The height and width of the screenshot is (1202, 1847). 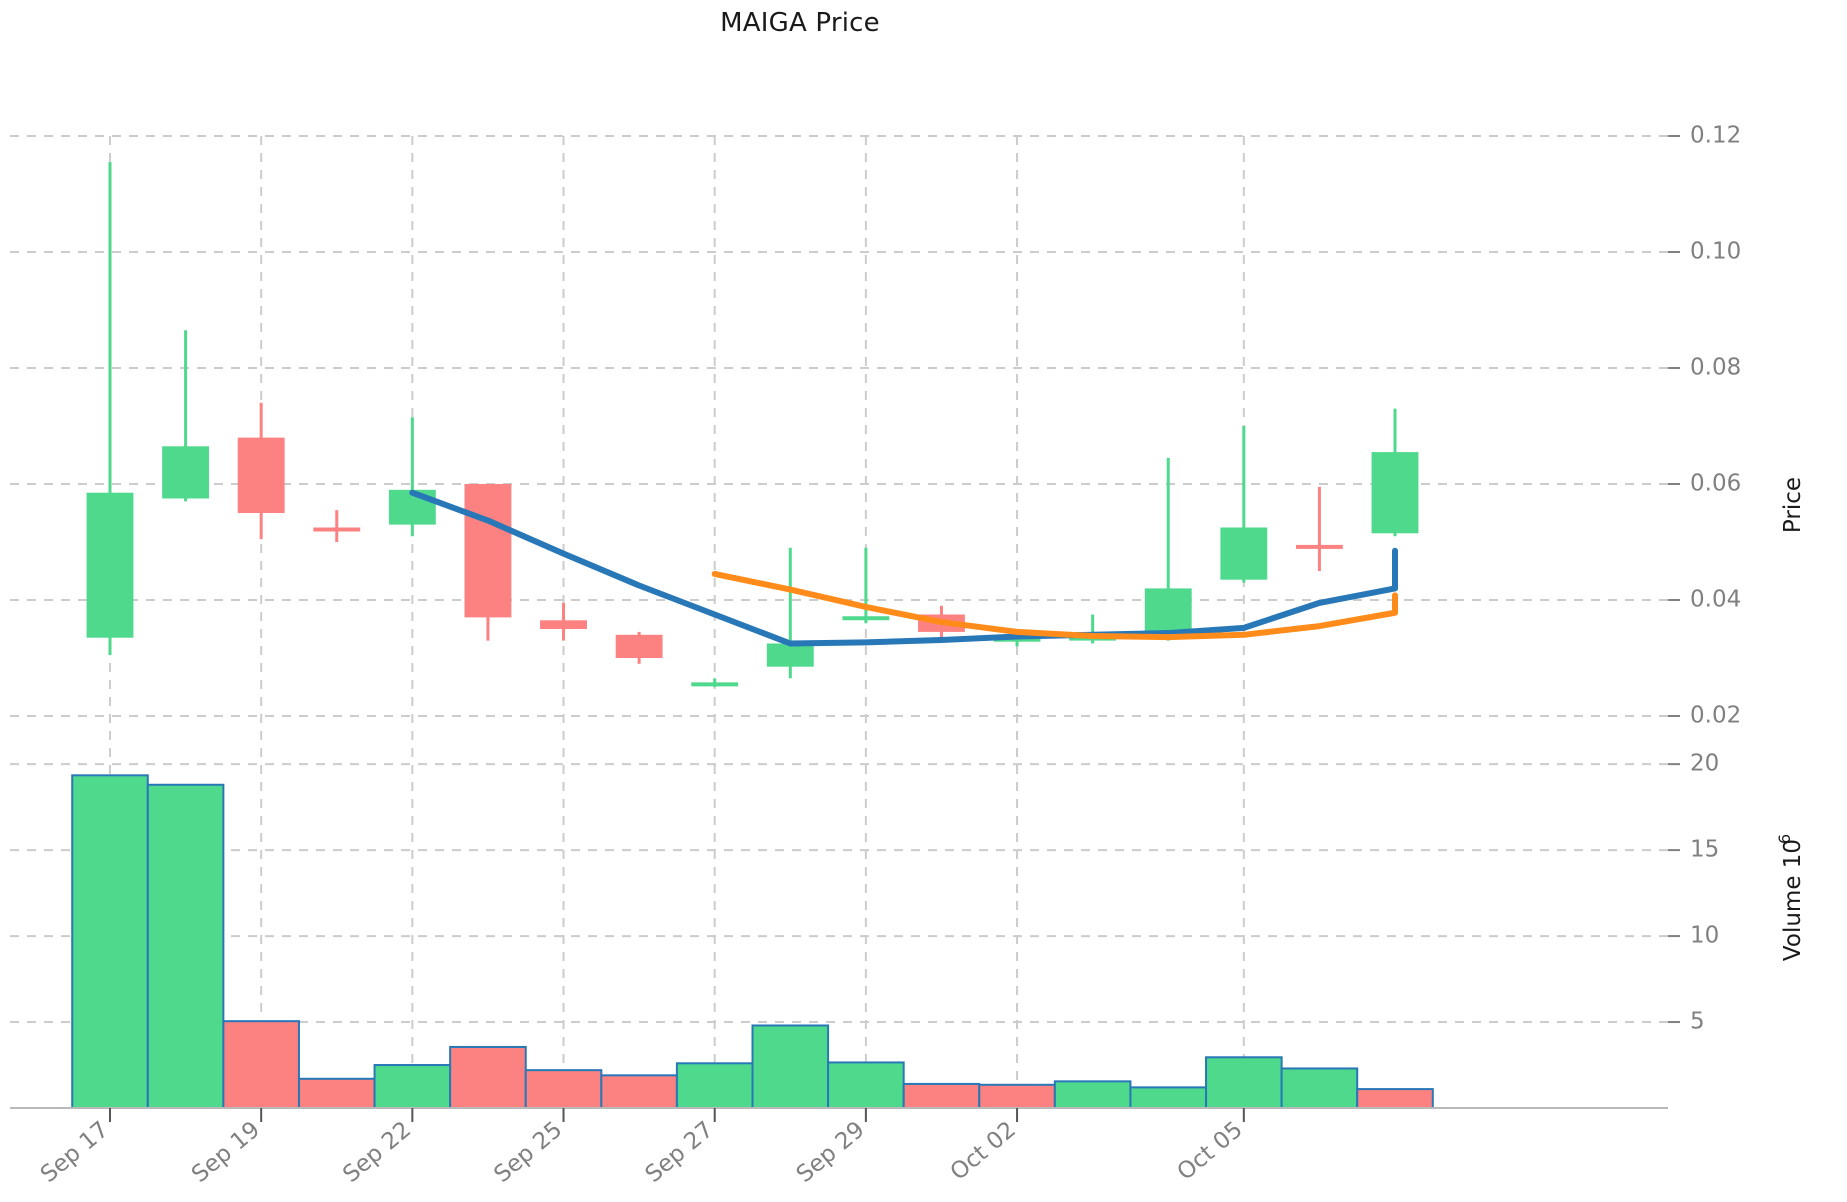 I want to click on ytick-label-price-2: 0.08, so click(x=1715, y=368).